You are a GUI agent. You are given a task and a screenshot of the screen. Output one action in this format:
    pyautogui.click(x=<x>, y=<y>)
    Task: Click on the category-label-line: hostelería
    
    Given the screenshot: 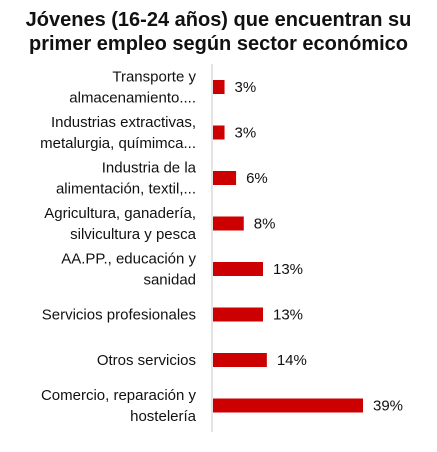 What is the action you would take?
    pyautogui.click(x=163, y=416)
    